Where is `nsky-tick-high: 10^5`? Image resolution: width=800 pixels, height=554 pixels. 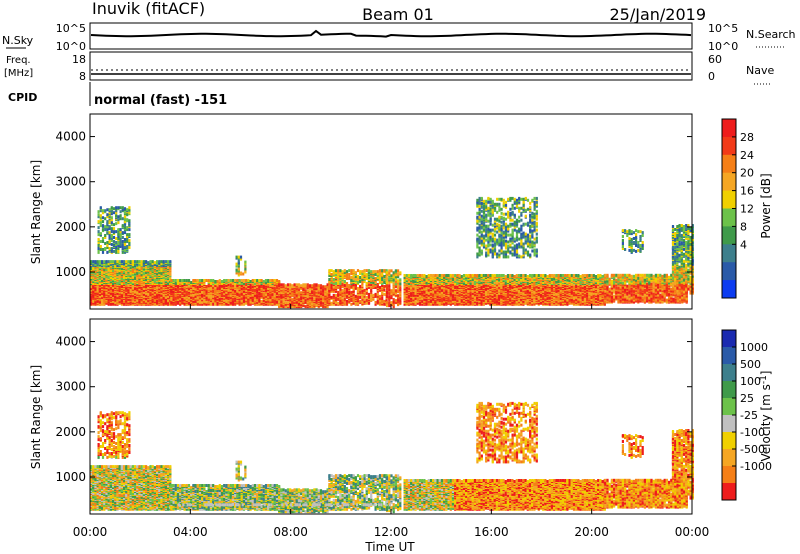
nsky-tick-high: 10^5 is located at coordinates (71, 28).